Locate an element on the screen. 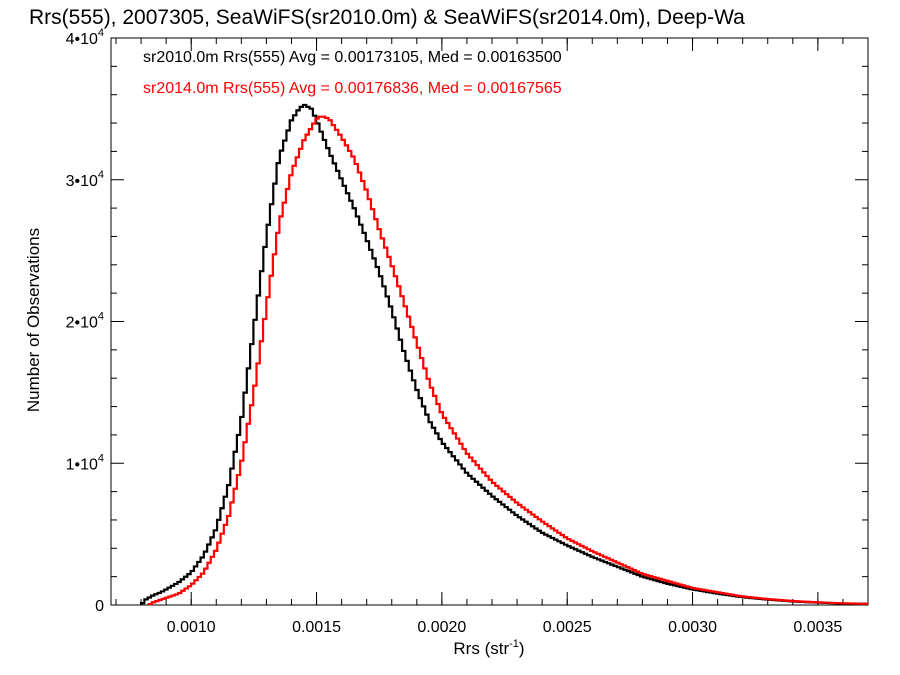 Image resolution: width=900 pixels, height=675 pixels. x-tick-label: 0.0035 is located at coordinates (817, 627).